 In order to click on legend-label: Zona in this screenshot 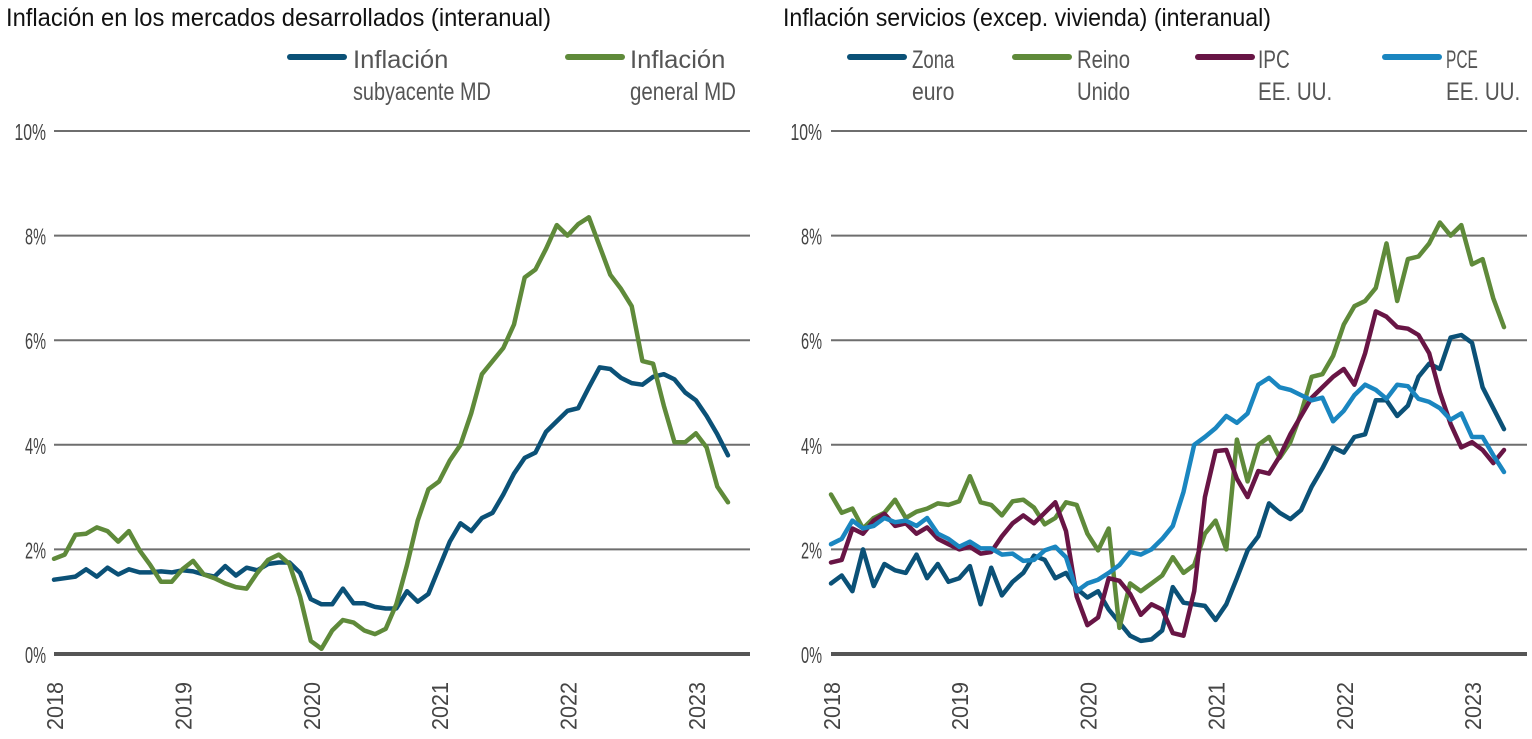, I will do `click(933, 60)`.